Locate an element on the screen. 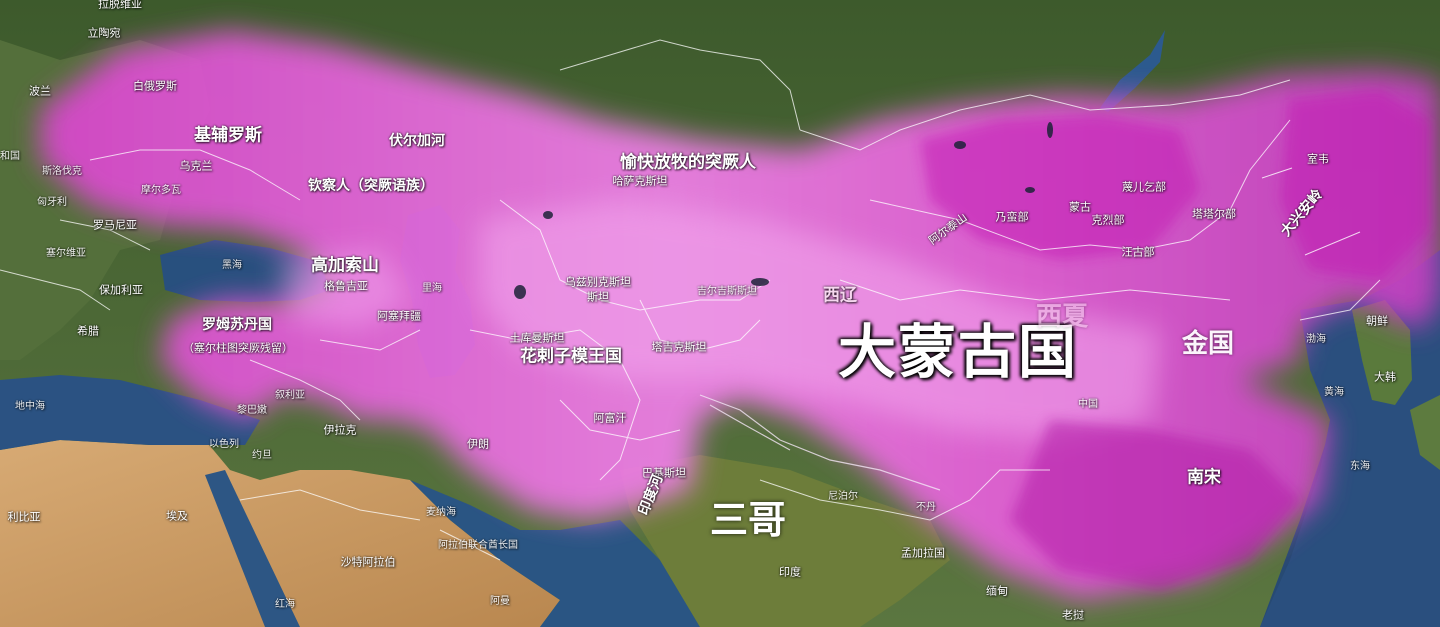 This screenshot has width=1440, height=627. label-maiyeng: 麦纳海 is located at coordinates (441, 512).